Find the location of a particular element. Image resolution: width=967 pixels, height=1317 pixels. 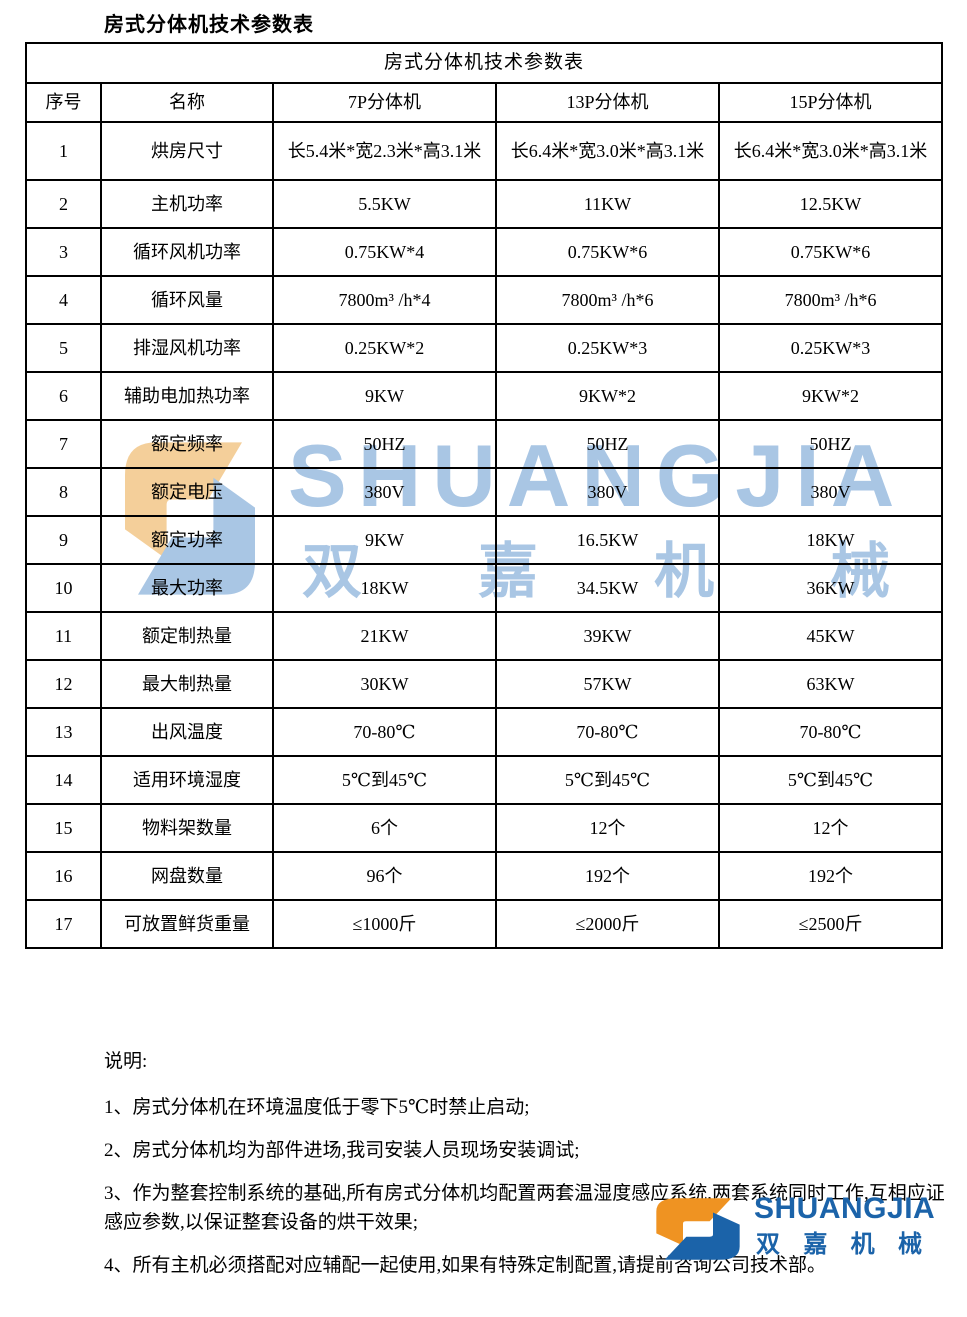

table-row: 11 额定制热量 21KW 39KW 45KW is located at coordinates (484, 636).